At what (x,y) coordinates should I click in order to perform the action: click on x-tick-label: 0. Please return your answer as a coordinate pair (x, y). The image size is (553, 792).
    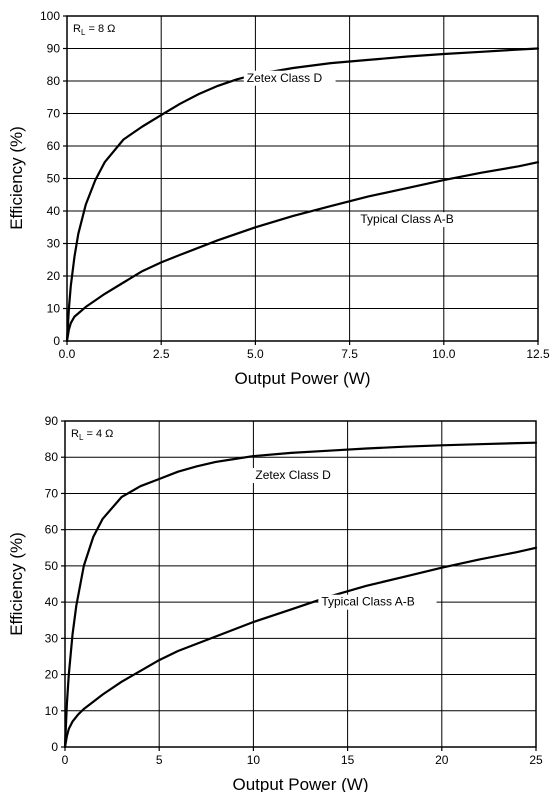
    Looking at the image, I should click on (65, 760).